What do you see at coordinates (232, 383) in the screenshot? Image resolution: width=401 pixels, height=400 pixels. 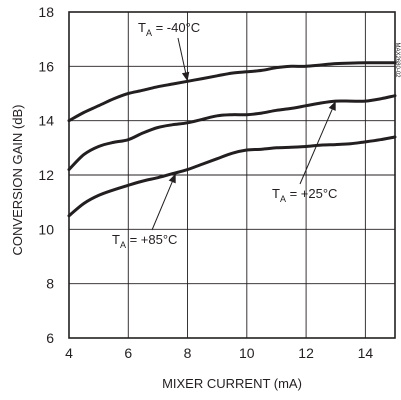 I see `x-axis-label: MIXER CURRENT (mA)` at bounding box center [232, 383].